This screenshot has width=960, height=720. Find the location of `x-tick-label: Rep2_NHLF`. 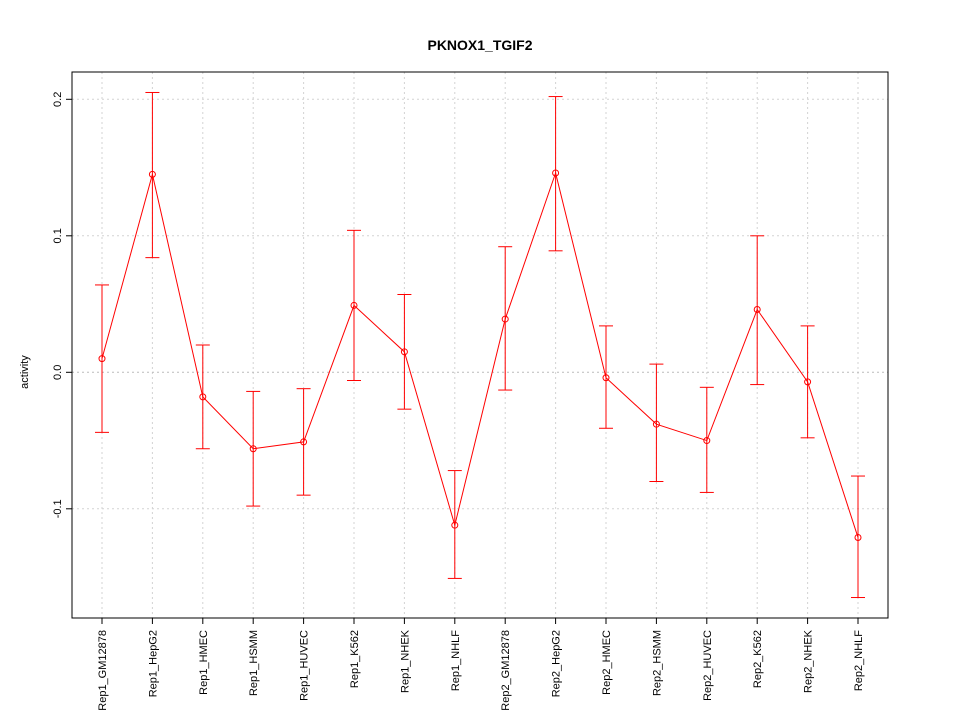

x-tick-label: Rep2_NHLF is located at coordinates (859, 660).